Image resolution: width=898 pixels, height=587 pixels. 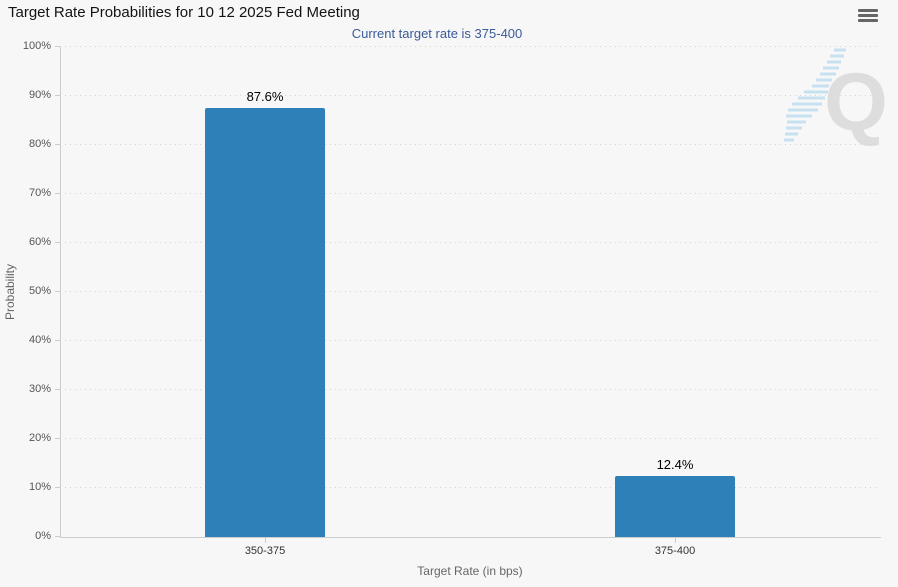 What do you see at coordinates (265, 96) in the screenshot?
I see `bar-value-label: 87.6%` at bounding box center [265, 96].